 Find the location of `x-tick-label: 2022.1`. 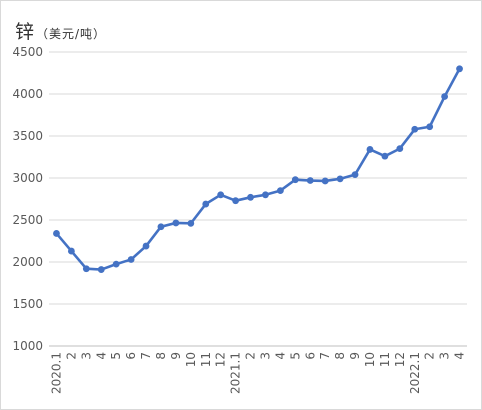

x-tick-label: 2022.1 is located at coordinates (415, 373).